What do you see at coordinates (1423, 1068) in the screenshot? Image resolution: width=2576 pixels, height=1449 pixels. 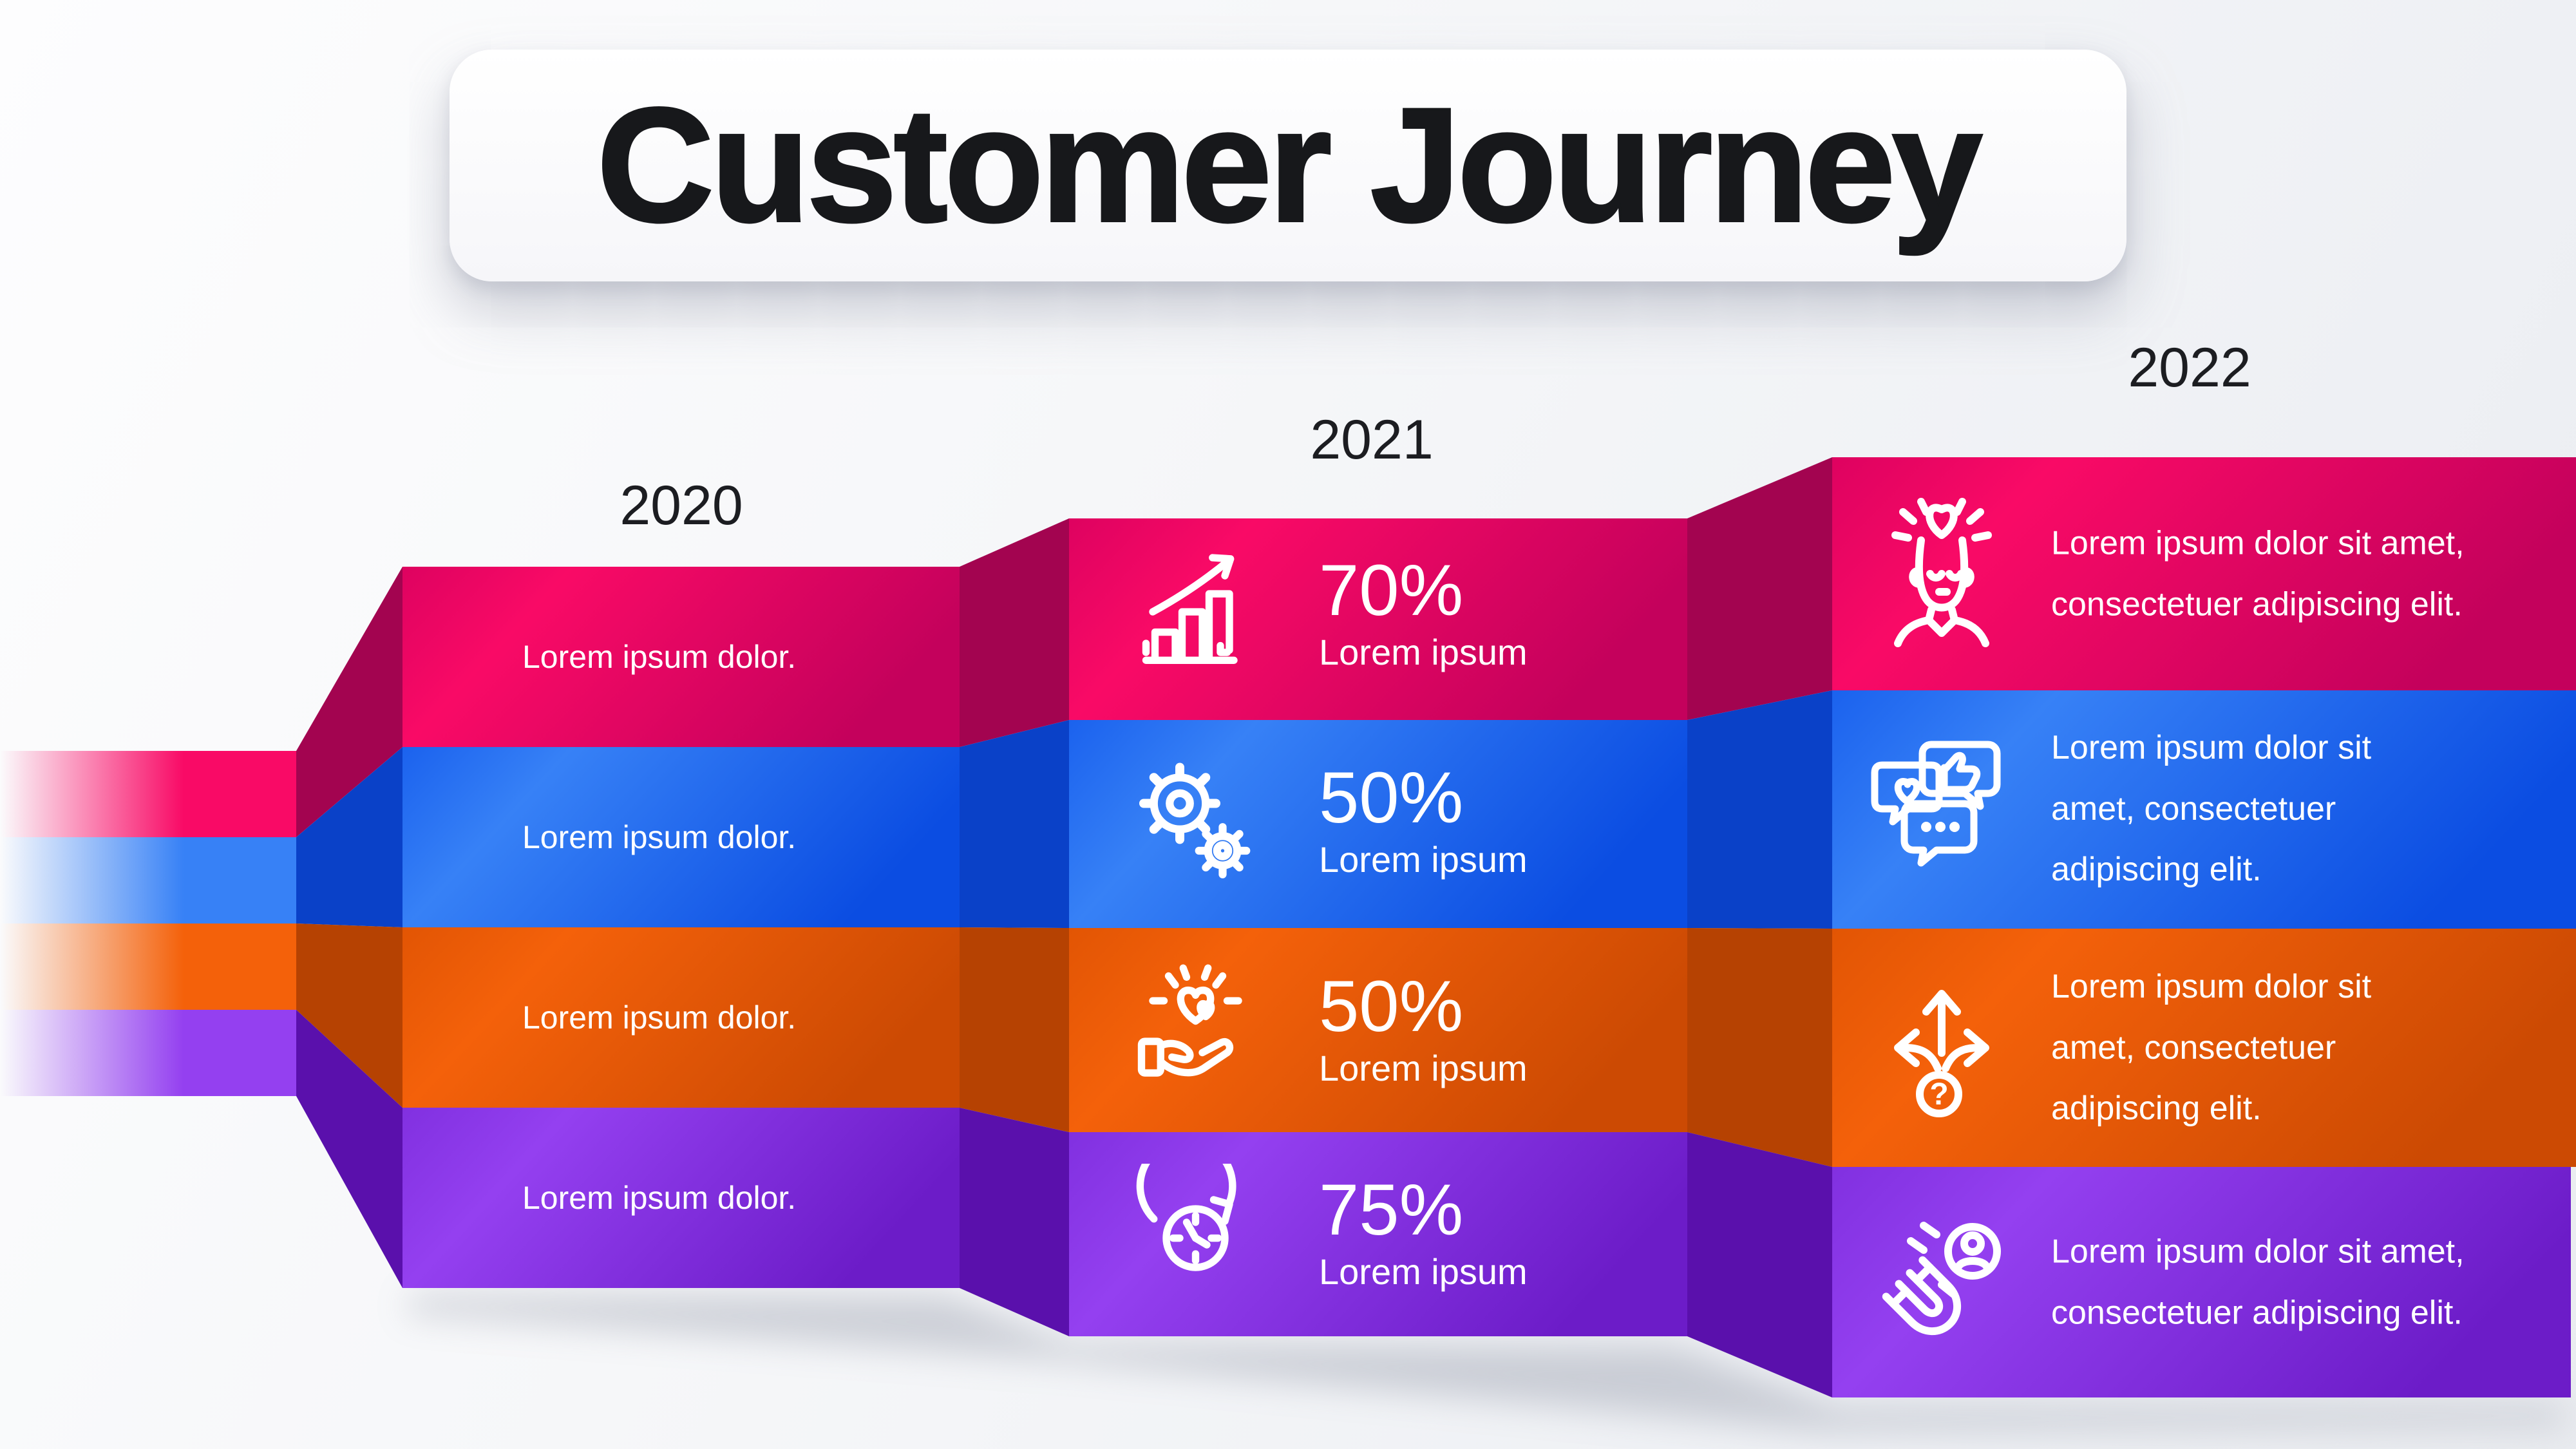 I see `row3-2021-label: Lorem ipsum` at bounding box center [1423, 1068].